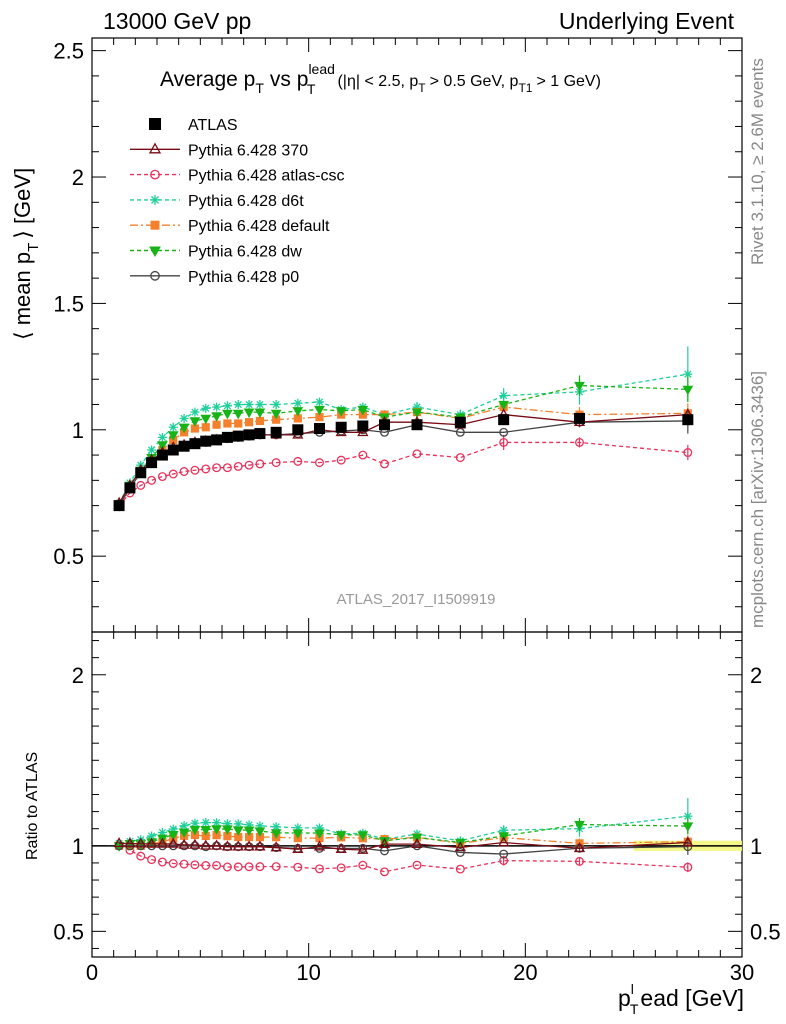 The image size is (786, 1024). Describe the element at coordinates (68, 303) in the screenshot. I see `upper-y-tick-label: 1.5` at that location.